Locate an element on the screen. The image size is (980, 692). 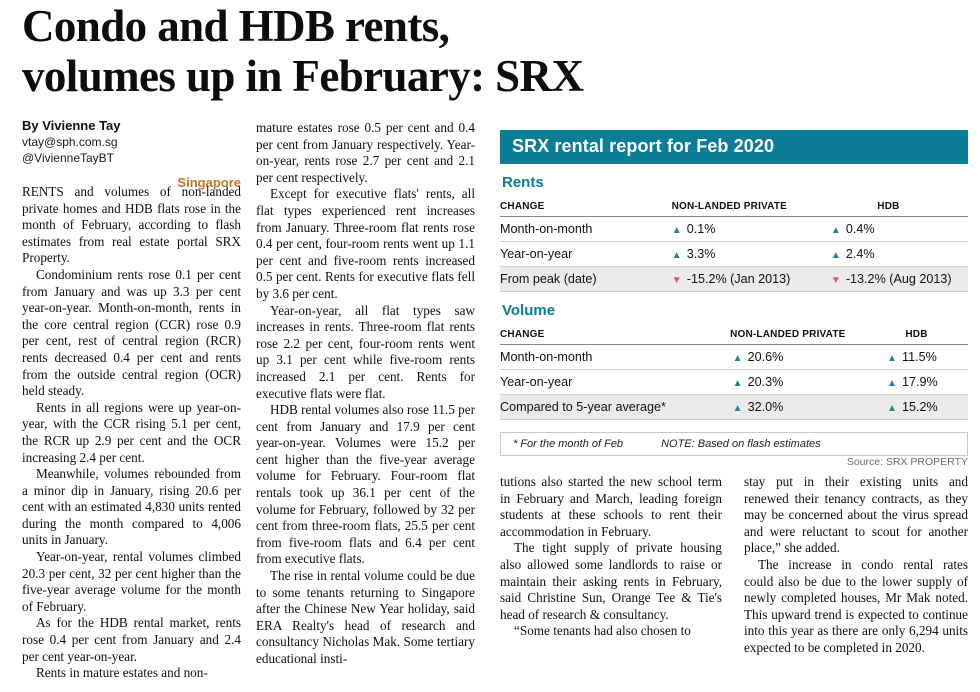
dateline: Singapore is located at coordinates (209, 182).